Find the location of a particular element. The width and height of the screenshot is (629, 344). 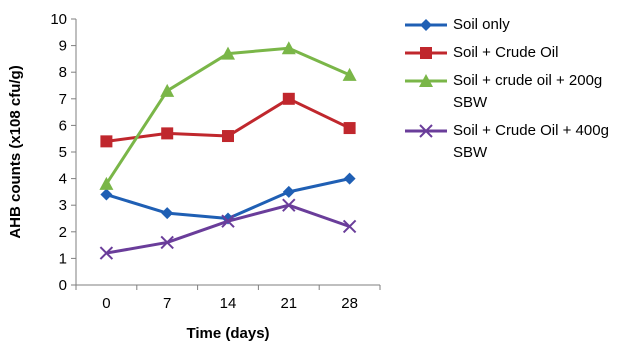

y-axis-ticks: 0 1 2 3 4 5 6 7 8 9 10 is located at coordinates (63, 152).